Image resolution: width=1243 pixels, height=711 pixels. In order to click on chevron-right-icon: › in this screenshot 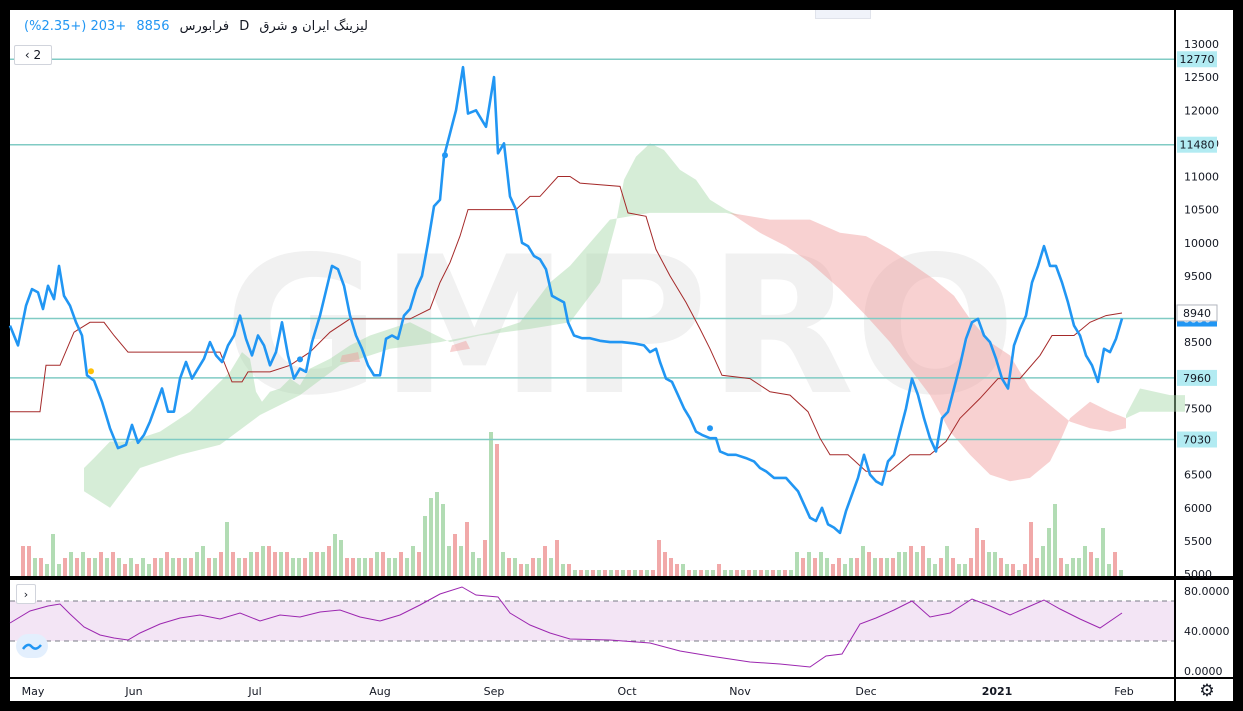, I will do `click(26, 594)`.